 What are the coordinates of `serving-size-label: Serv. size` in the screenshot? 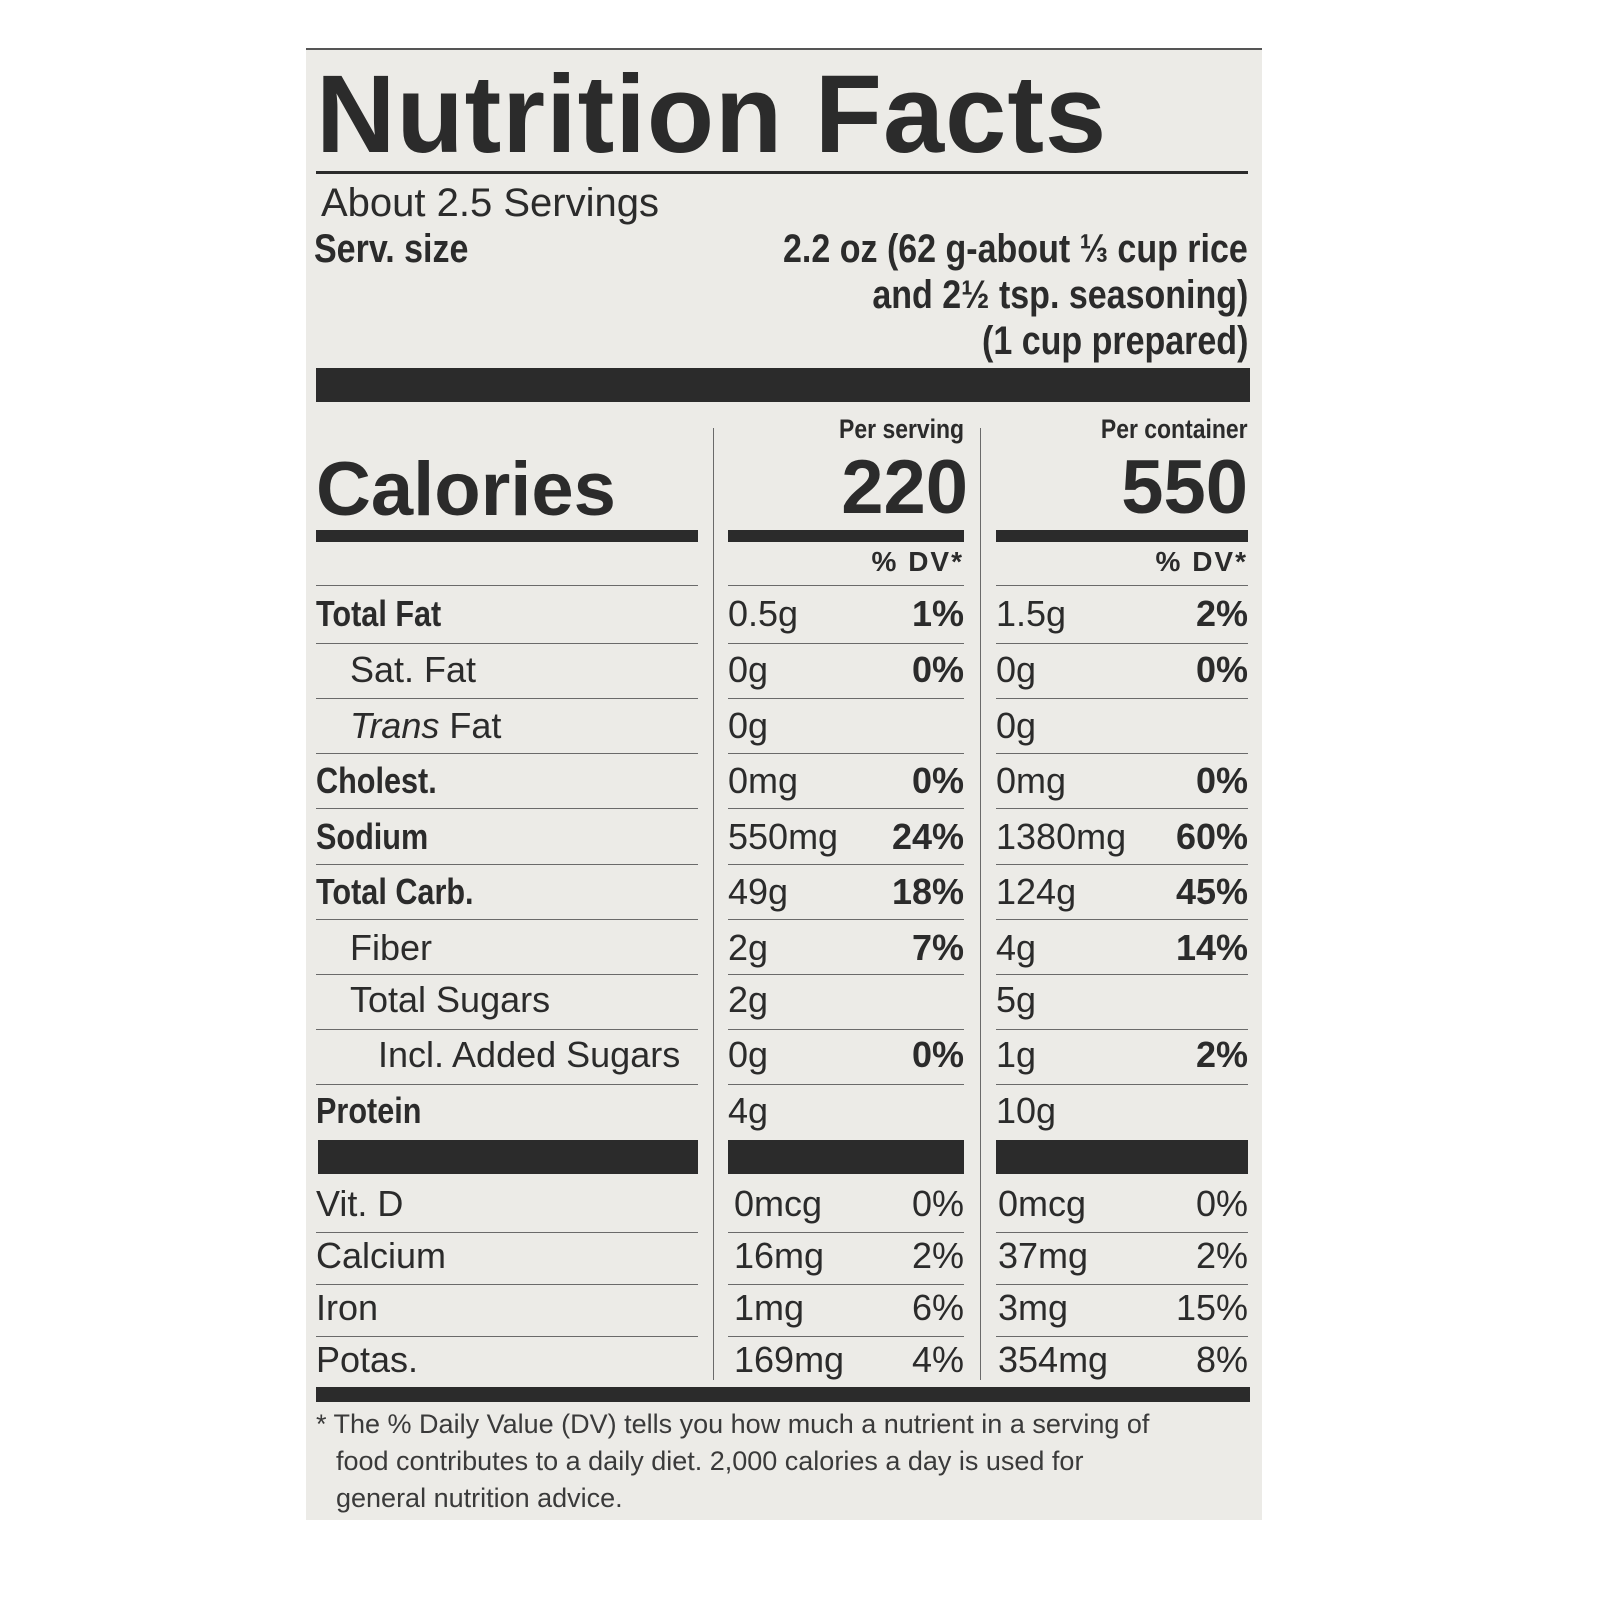 It's located at (391, 249).